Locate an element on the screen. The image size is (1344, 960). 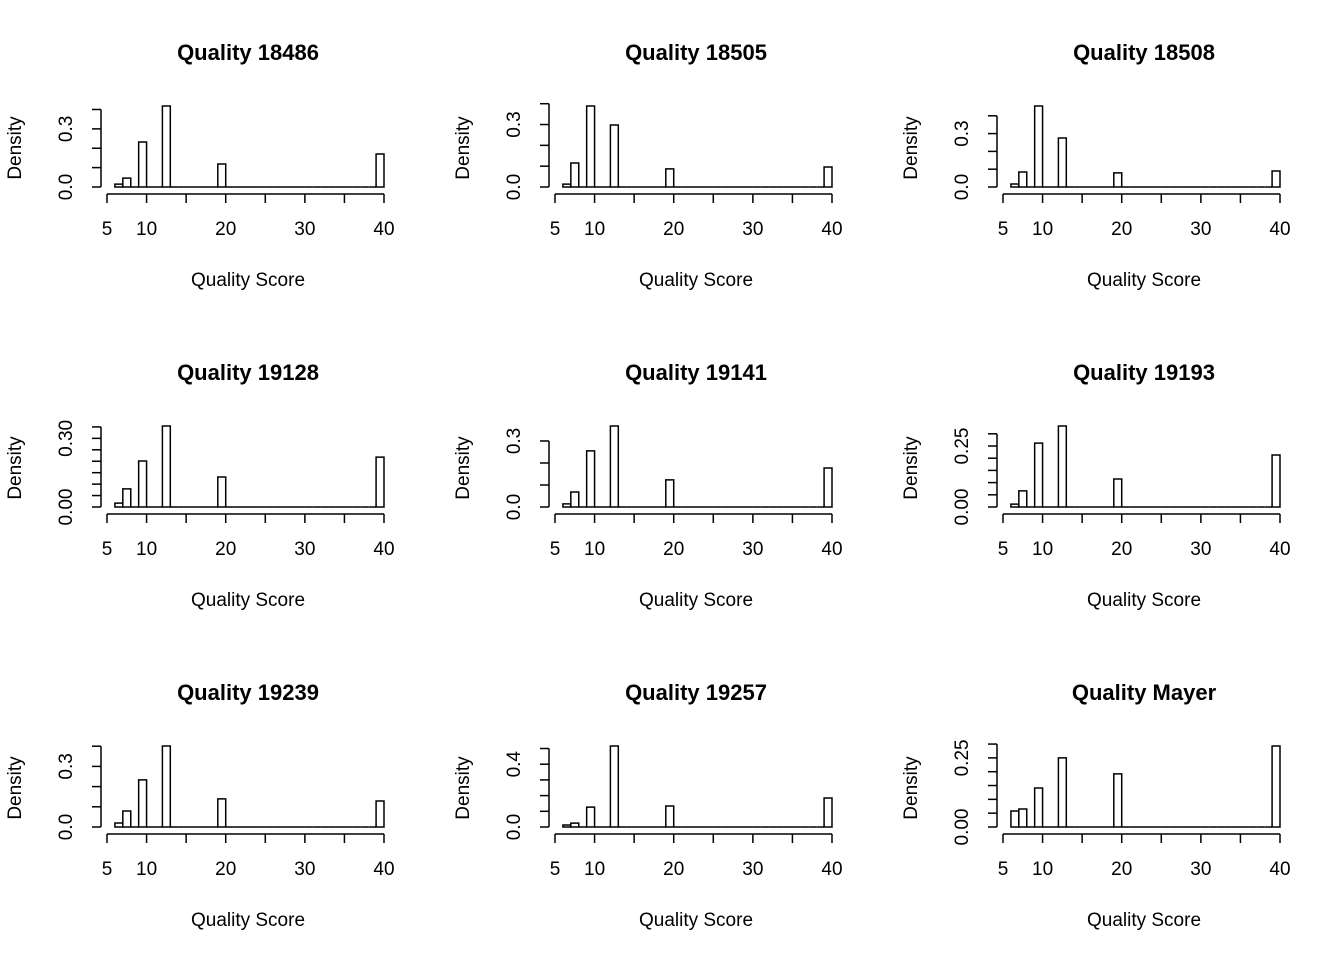
chart-title: Quality 19193 is located at coordinates (1144, 372).